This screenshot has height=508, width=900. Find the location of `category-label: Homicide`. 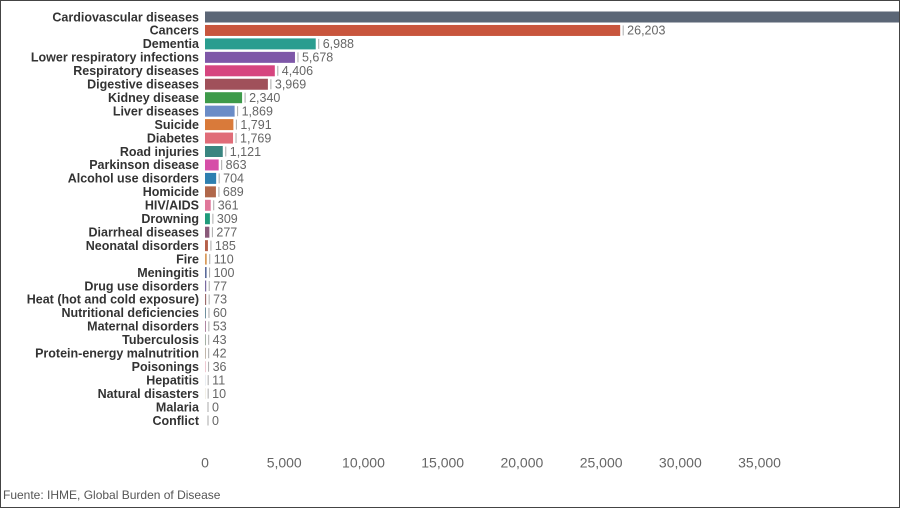

category-label: Homicide is located at coordinates (171, 192).